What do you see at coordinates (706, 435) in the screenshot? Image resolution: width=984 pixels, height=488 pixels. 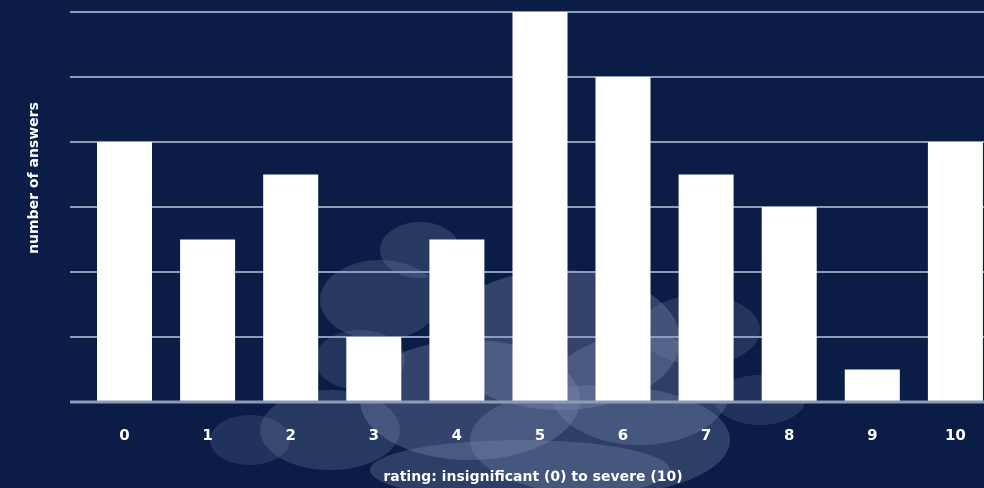 I see `x-tick-label: 7` at bounding box center [706, 435].